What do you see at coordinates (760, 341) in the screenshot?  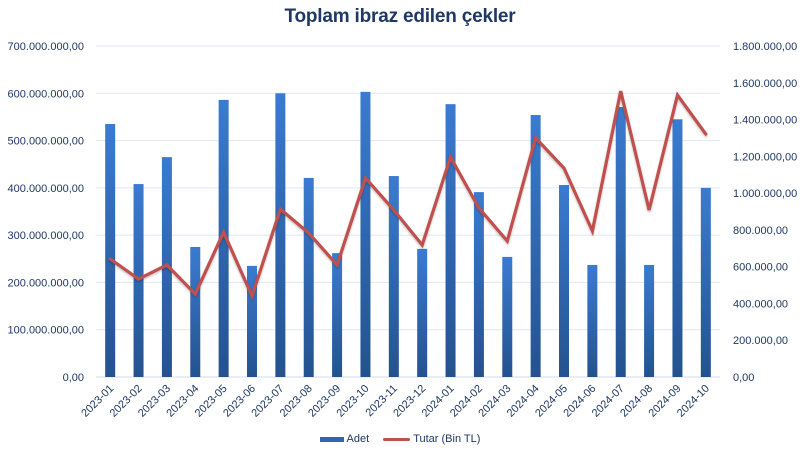 I see `right-axis-tick-label: 200.000,00` at bounding box center [760, 341].